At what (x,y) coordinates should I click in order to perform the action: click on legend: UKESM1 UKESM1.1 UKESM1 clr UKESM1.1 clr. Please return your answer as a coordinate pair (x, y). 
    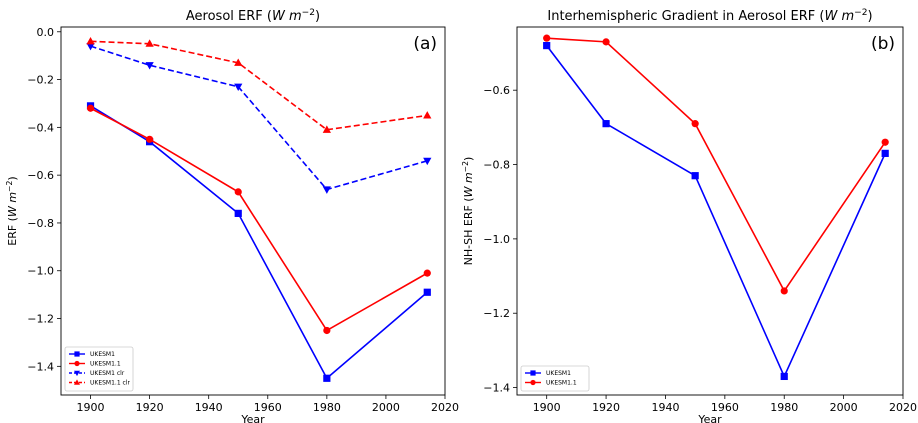
    Looking at the image, I should click on (99, 369).